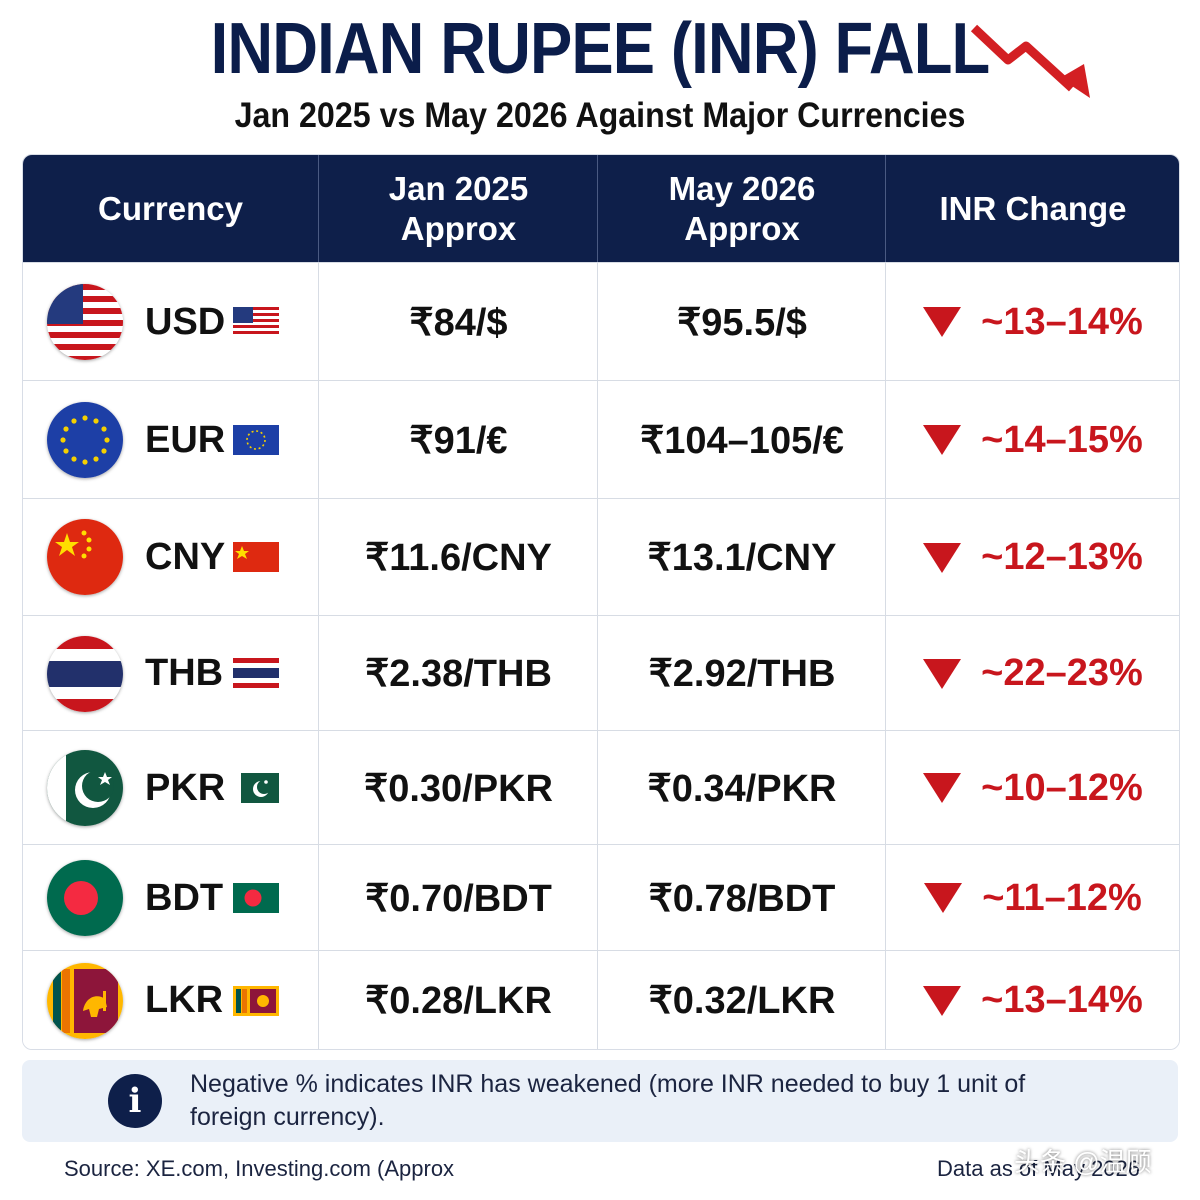  What do you see at coordinates (741, 673) in the screenshot?
I see `may-value: ₹2.92/THB` at bounding box center [741, 673].